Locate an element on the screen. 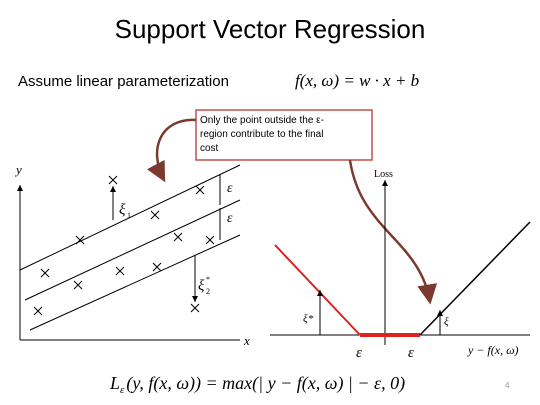 This screenshot has width=540, height=405. title: Support Vector Regression is located at coordinates (270, 29).